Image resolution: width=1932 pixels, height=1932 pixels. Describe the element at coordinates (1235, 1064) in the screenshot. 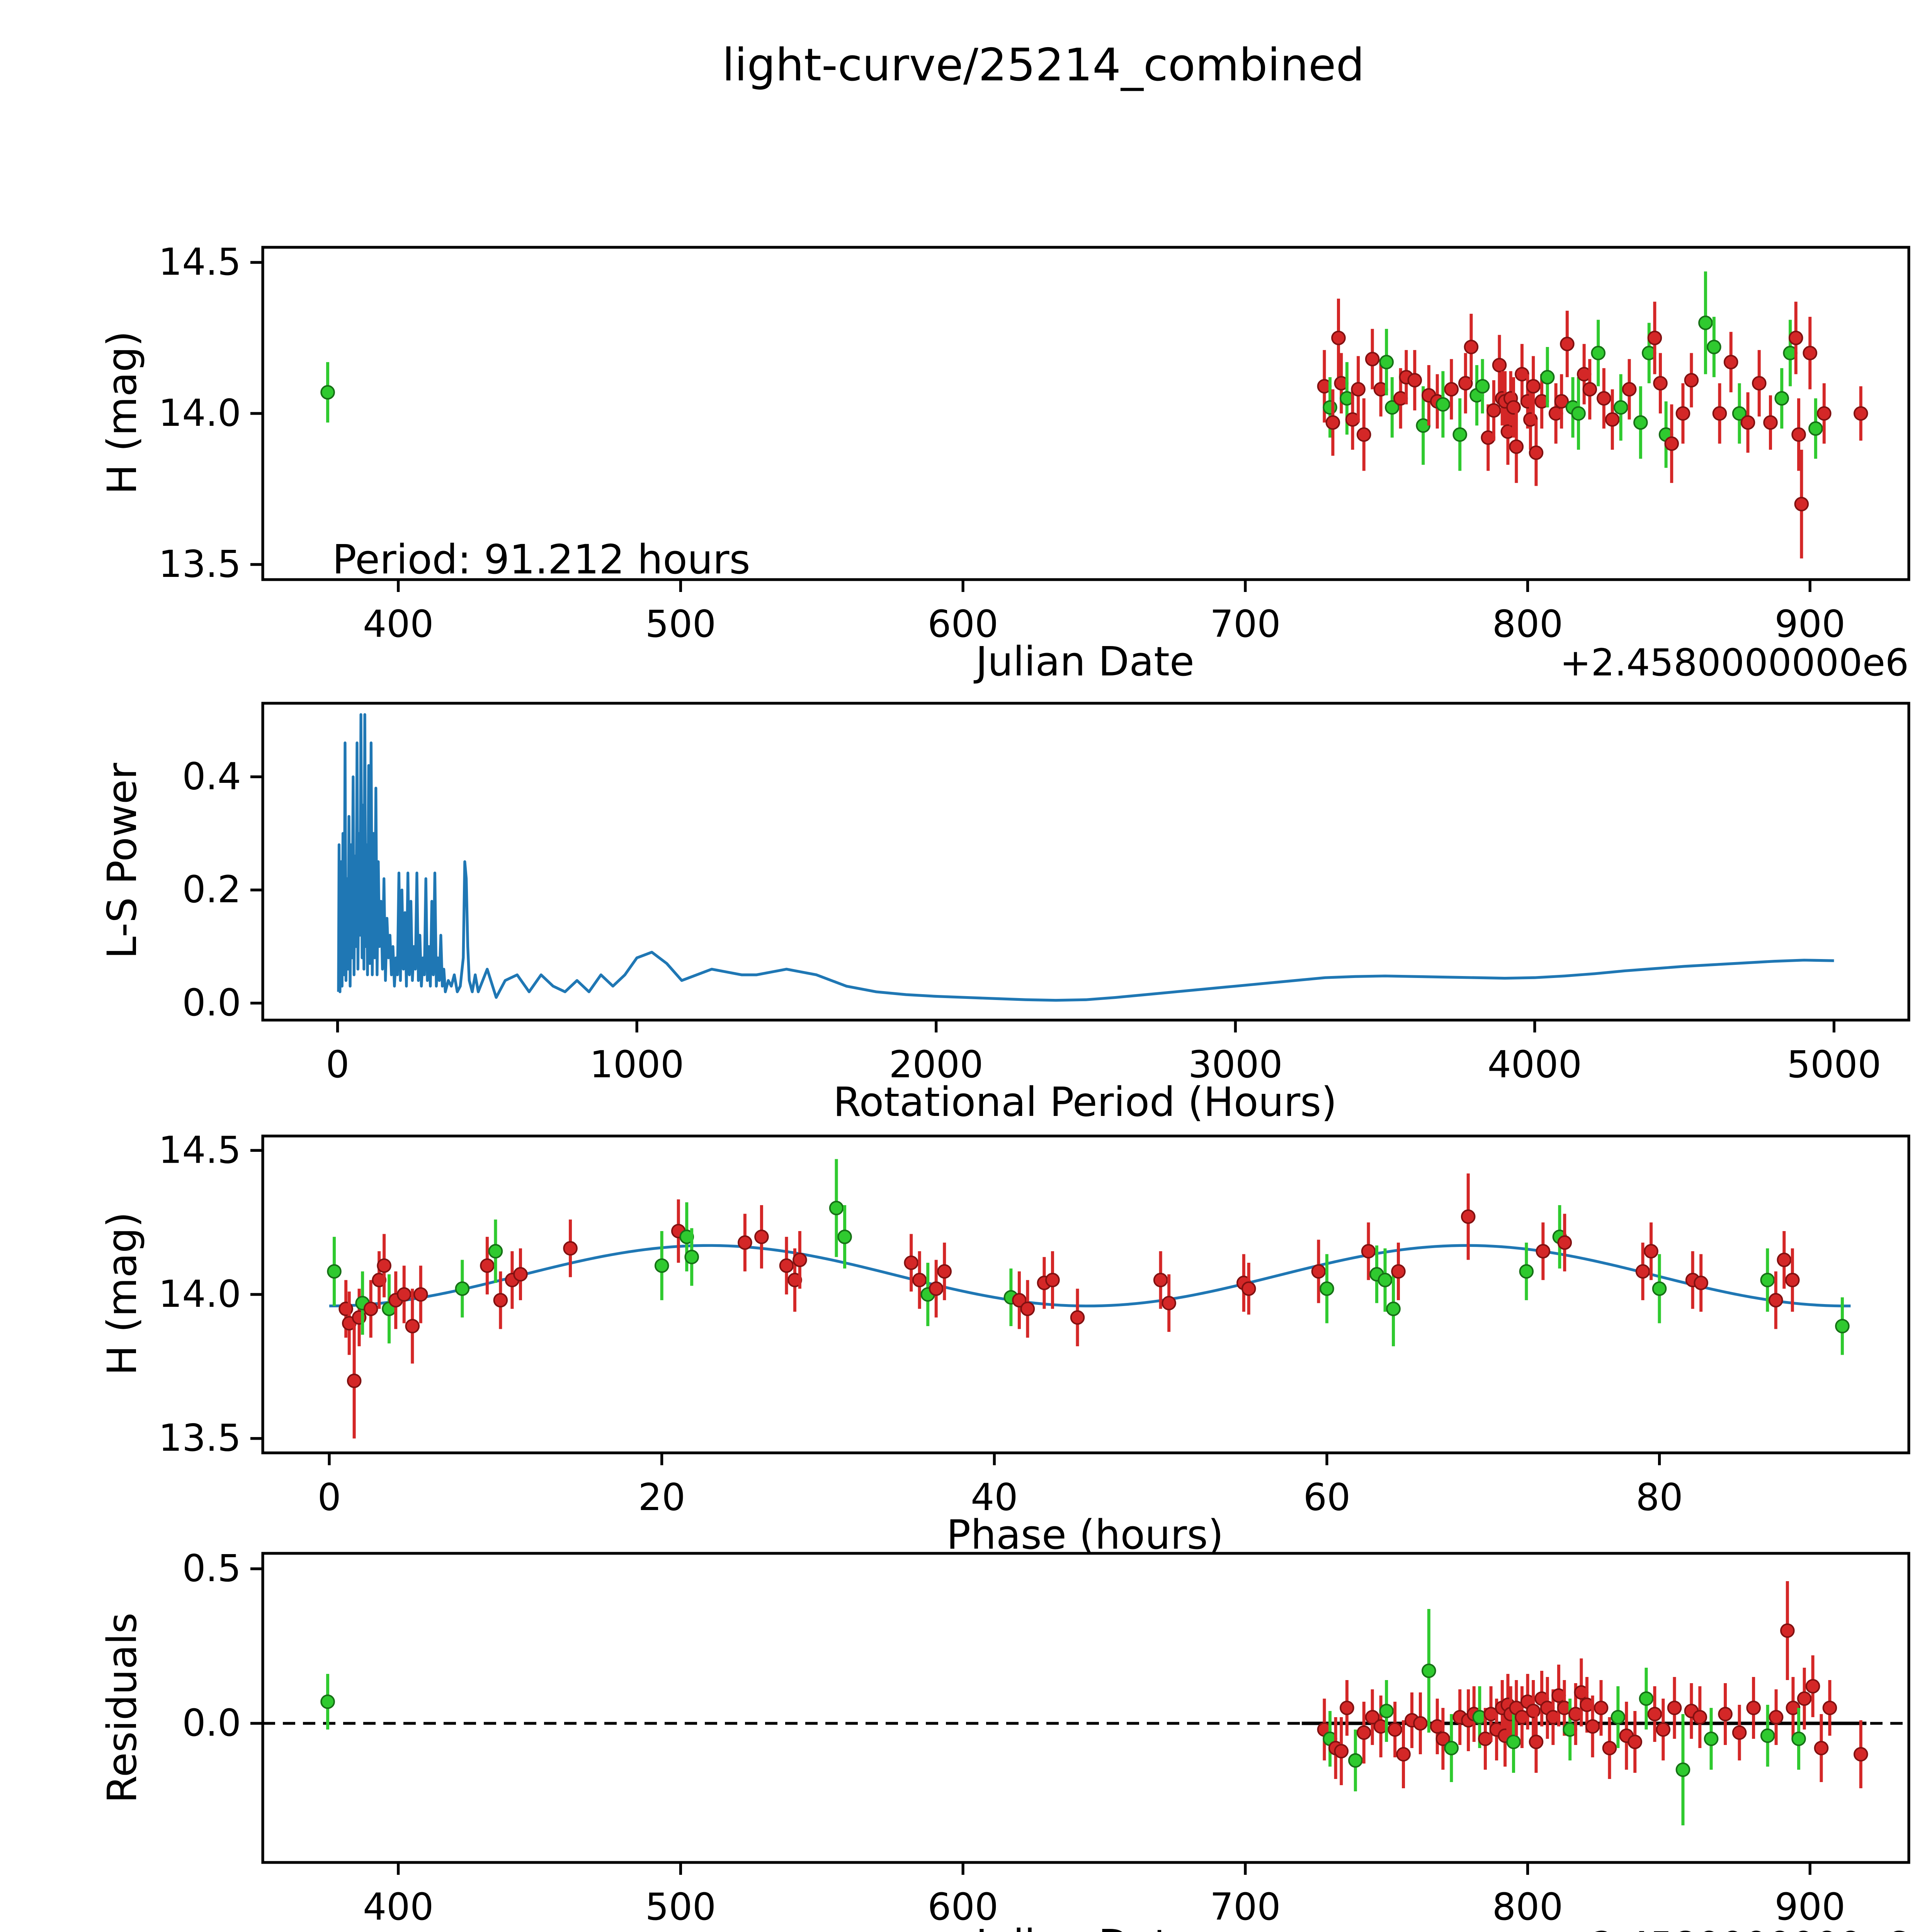

I see `x-tick-label: 3000` at that location.